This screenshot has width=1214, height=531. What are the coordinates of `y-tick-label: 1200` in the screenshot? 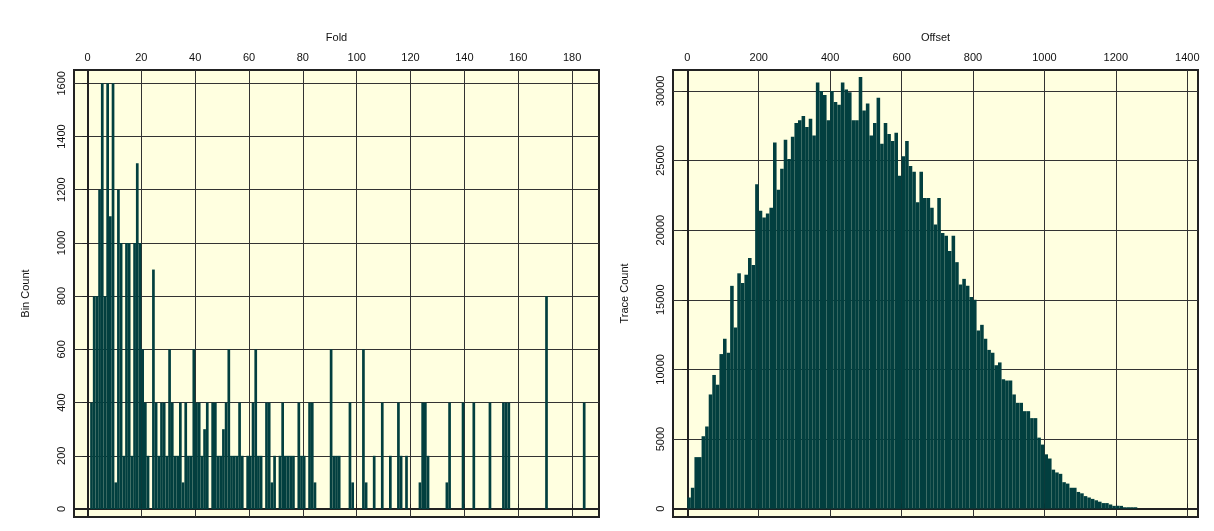 It's located at (60, 189).